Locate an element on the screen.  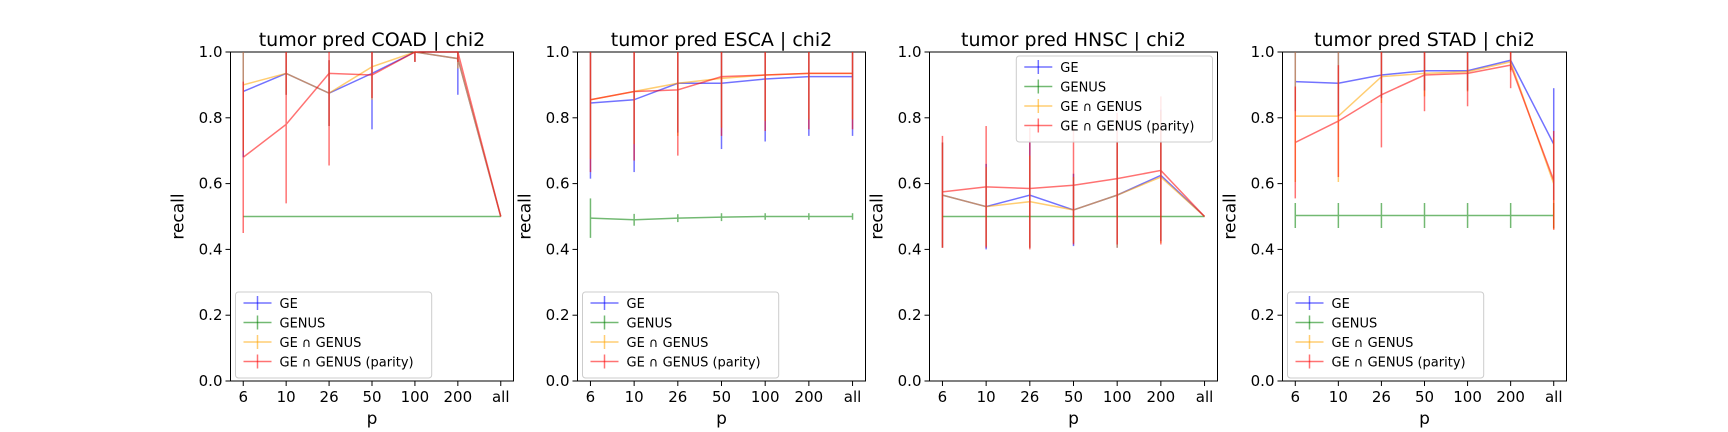
chart-title: tumor pred STAD | chi2 is located at coordinates (1424, 40).